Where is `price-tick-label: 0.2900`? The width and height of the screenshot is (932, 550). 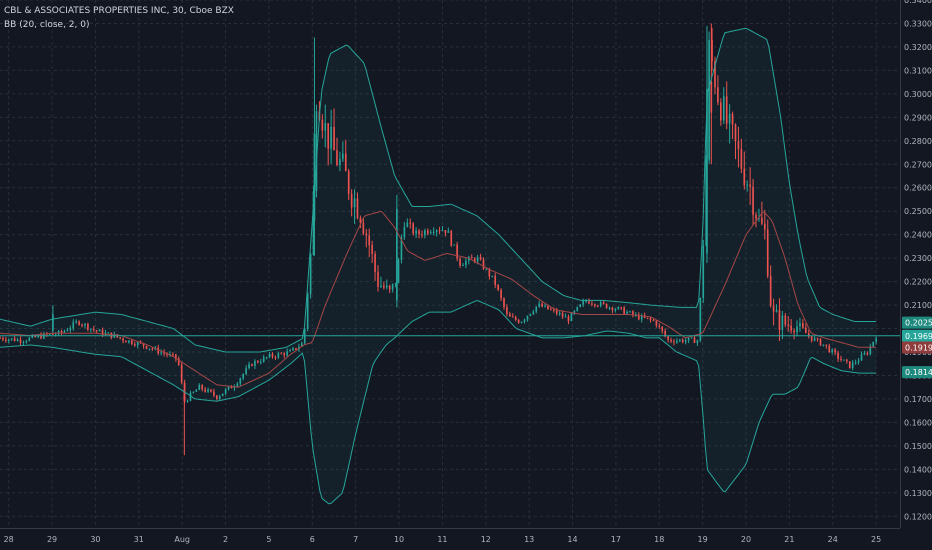 price-tick-label: 0.2900 is located at coordinates (918, 117).